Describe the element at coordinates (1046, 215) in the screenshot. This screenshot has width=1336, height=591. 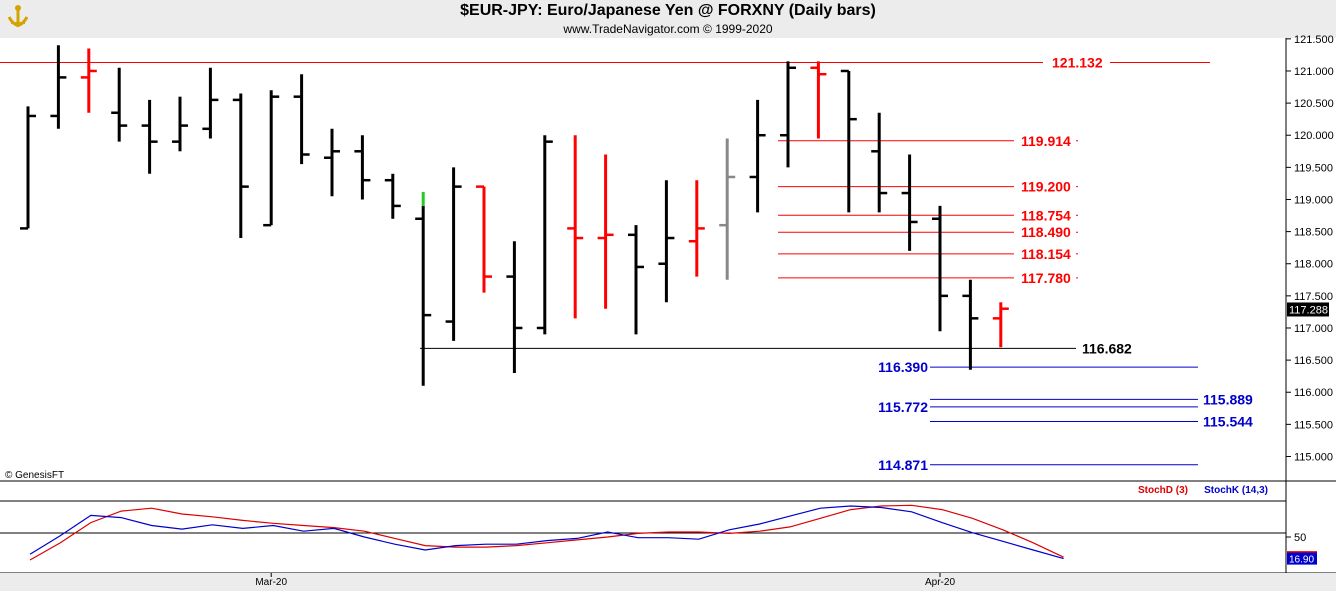
I see `annotation-label: 118.754` at that location.